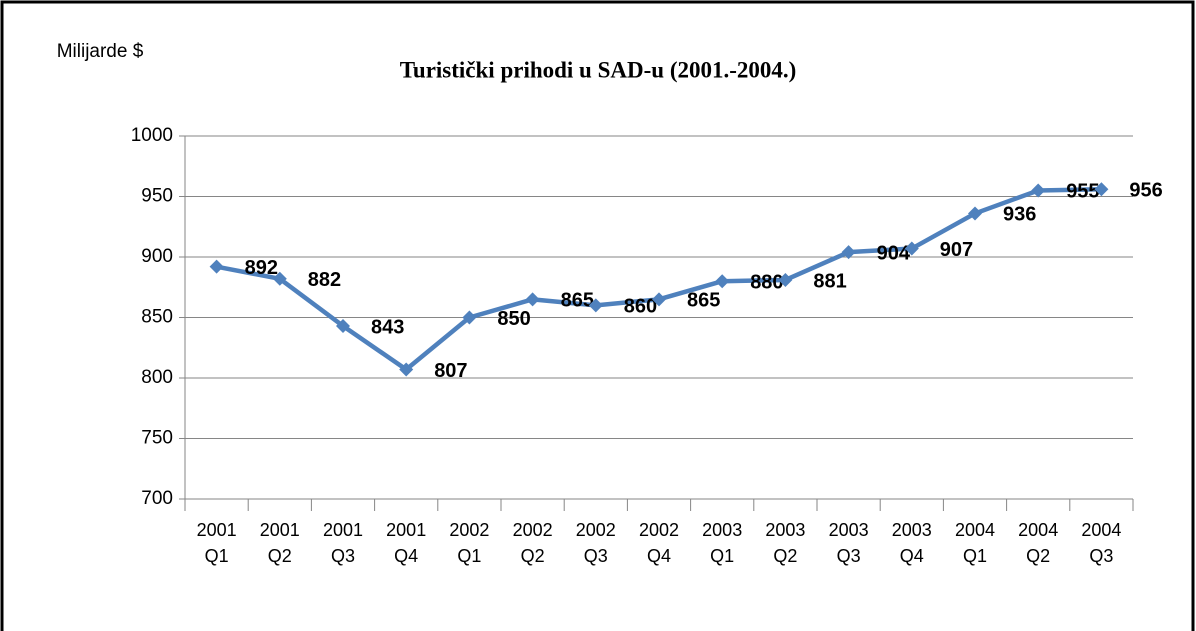  I want to click on data-label: 955, so click(1082, 192).